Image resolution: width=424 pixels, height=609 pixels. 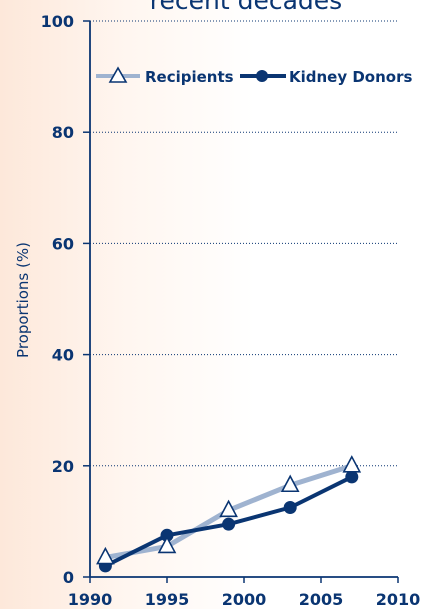 I want to click on data-point-recipients-1999, so click(x=228, y=508).